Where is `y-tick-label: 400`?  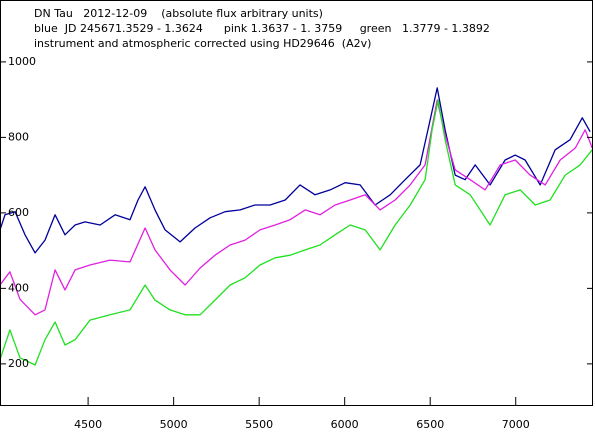
y-tick-label: 400 is located at coordinates (18, 287).